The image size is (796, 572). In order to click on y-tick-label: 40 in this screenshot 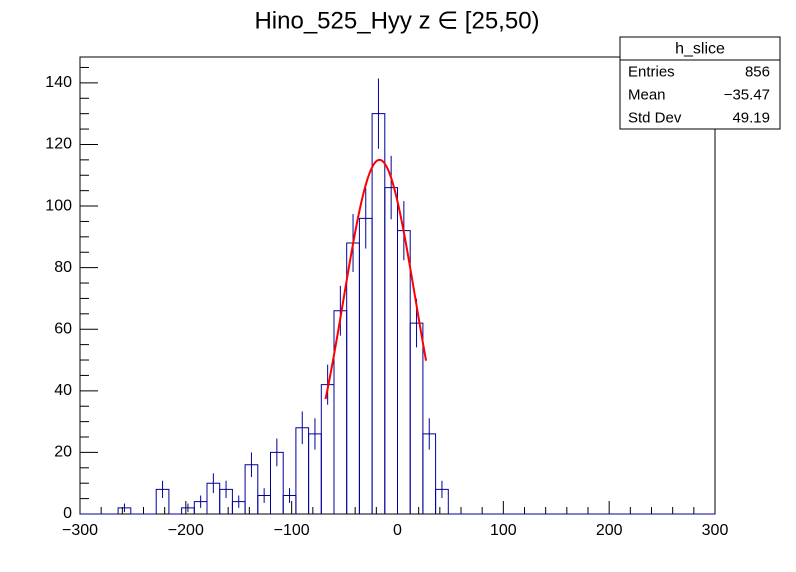, I will do `click(63, 390)`.